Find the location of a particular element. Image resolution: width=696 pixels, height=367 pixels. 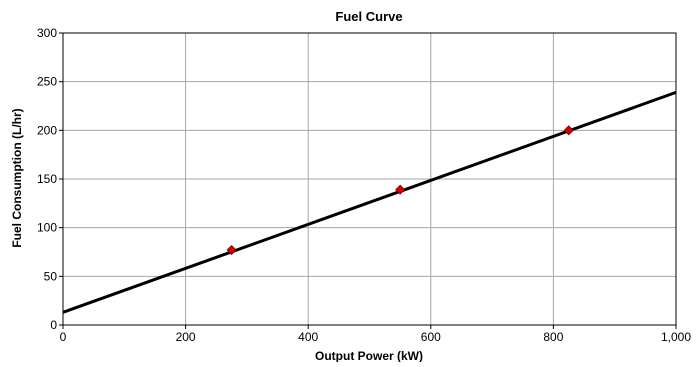

x-tick-label: 1,000 is located at coordinates (676, 337).